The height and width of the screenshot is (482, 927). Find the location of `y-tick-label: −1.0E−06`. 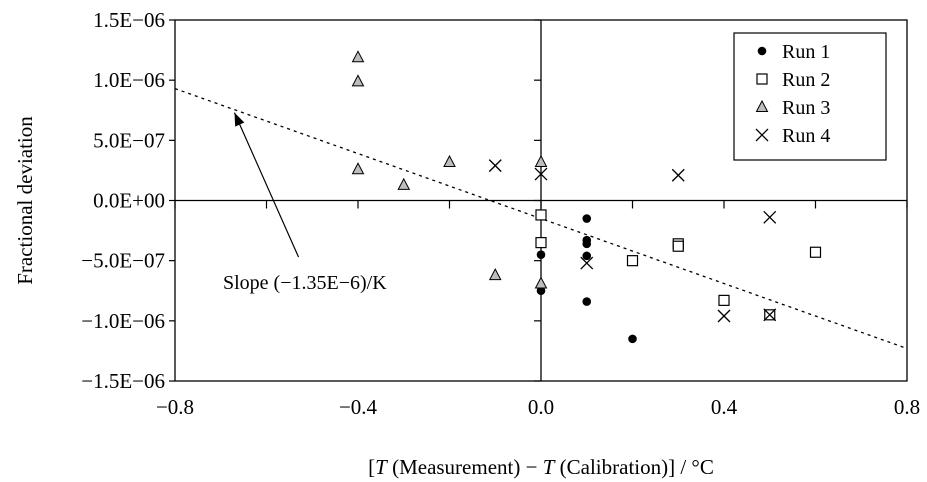

y-tick-label: −1.0E−06 is located at coordinates (123, 321).